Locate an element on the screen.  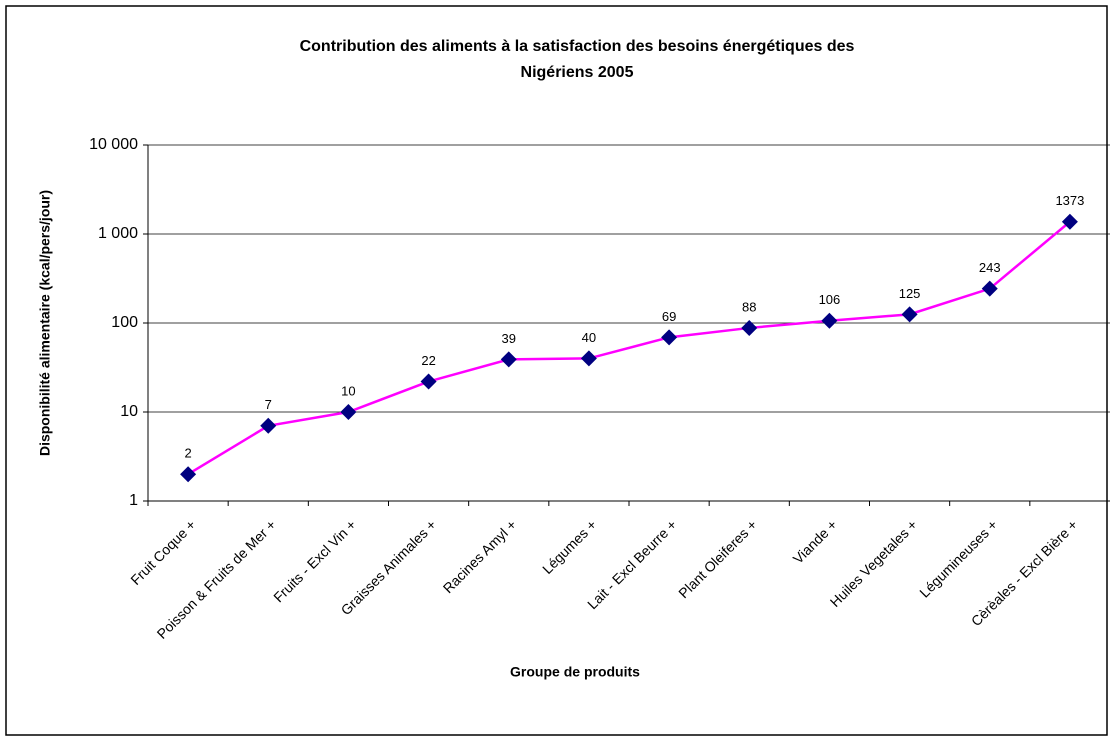
y-tick-label: 1 is located at coordinates (133, 500).